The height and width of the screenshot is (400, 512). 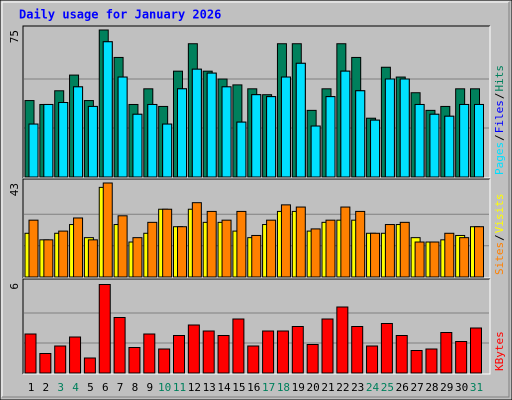 What do you see at coordinates (149, 387) in the screenshot?
I see `x-tick-label: 9` at bounding box center [149, 387].